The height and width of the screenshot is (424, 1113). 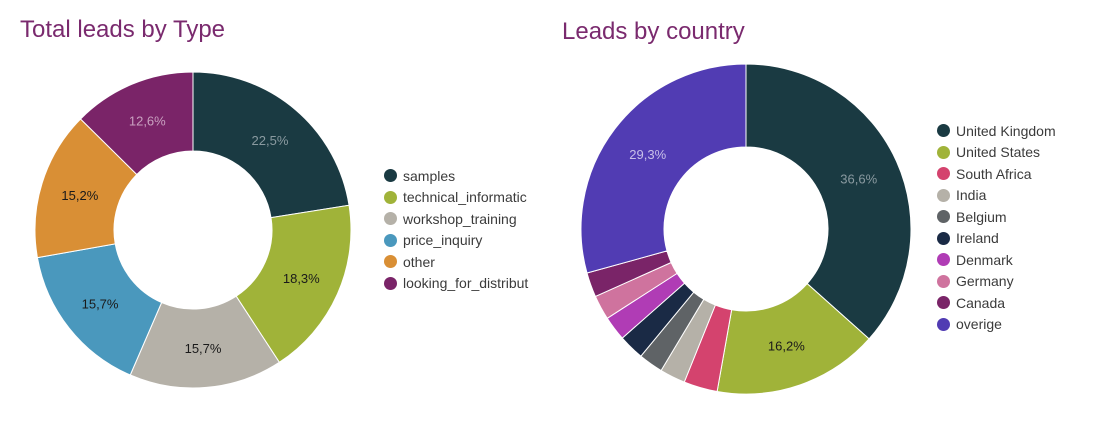 I want to click on country-legend-item-canada: Canada, so click(x=996, y=303).